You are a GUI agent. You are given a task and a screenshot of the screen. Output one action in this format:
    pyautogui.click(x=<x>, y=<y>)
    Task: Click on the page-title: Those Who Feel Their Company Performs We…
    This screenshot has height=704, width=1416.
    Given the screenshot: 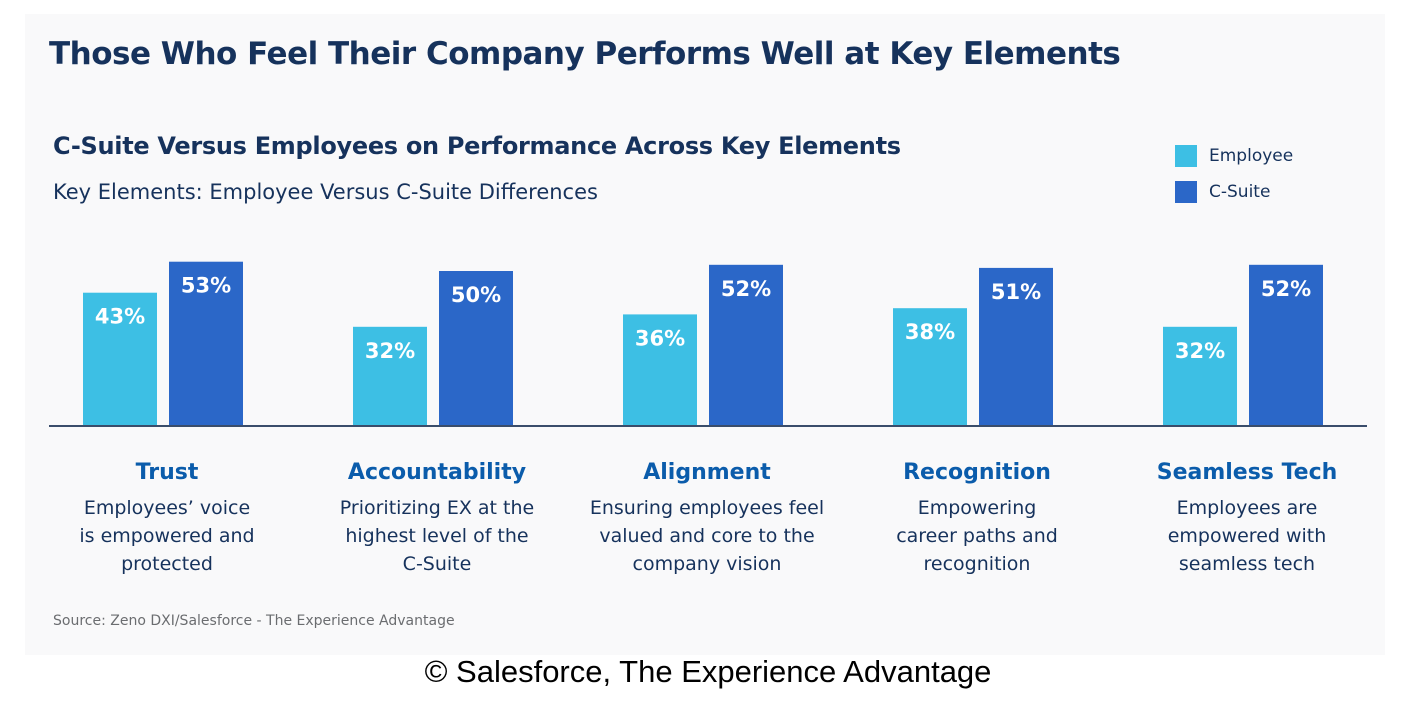 What is the action you would take?
    pyautogui.click(x=585, y=54)
    